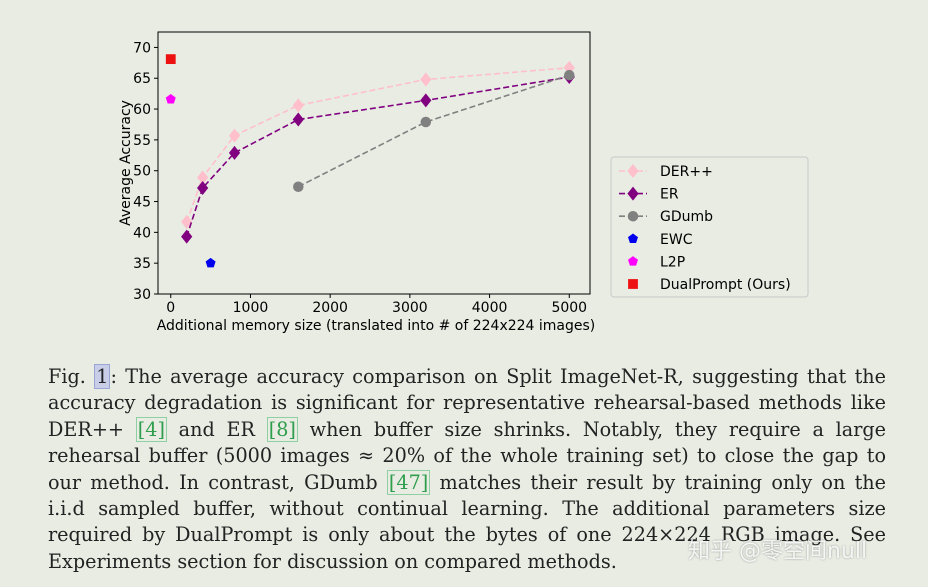 The width and height of the screenshot is (928, 587). I want to click on series-er, so click(378, 157).